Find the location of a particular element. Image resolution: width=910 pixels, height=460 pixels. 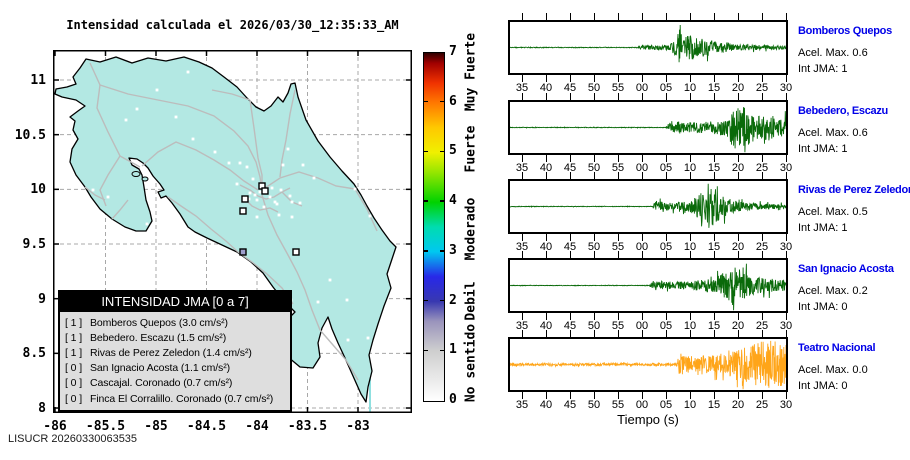

colorbar-tick-label: 6 is located at coordinates (453, 101).